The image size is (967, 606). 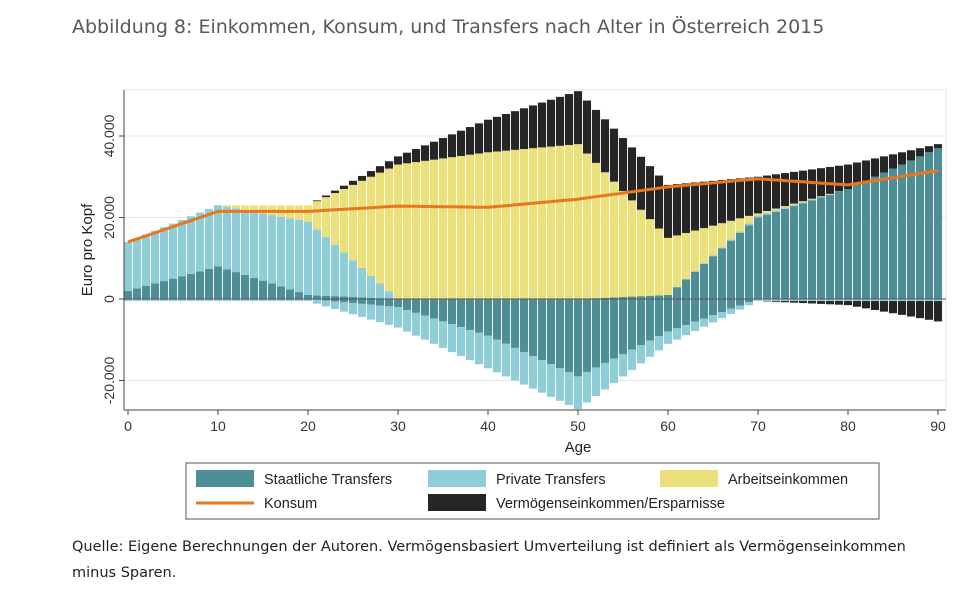 I want to click on x-tick-label: 0, so click(x=128, y=426).